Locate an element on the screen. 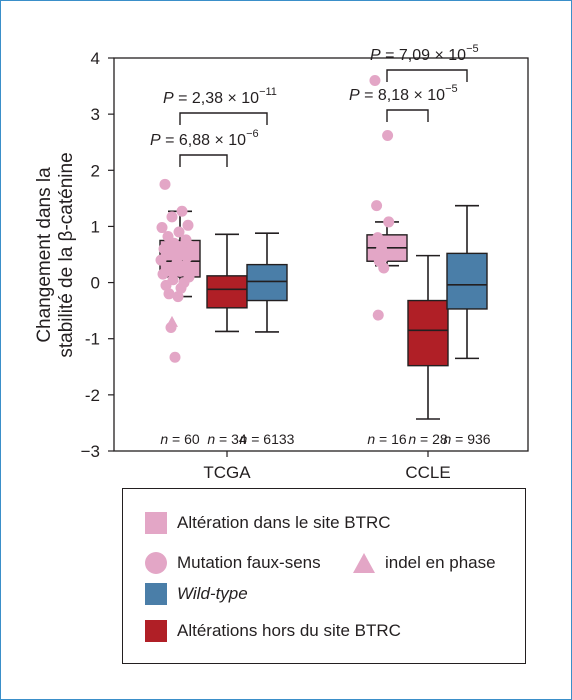 Image resolution: width=572 pixels, height=700 pixels. x-tick-label: CCLE is located at coordinates (427, 471).